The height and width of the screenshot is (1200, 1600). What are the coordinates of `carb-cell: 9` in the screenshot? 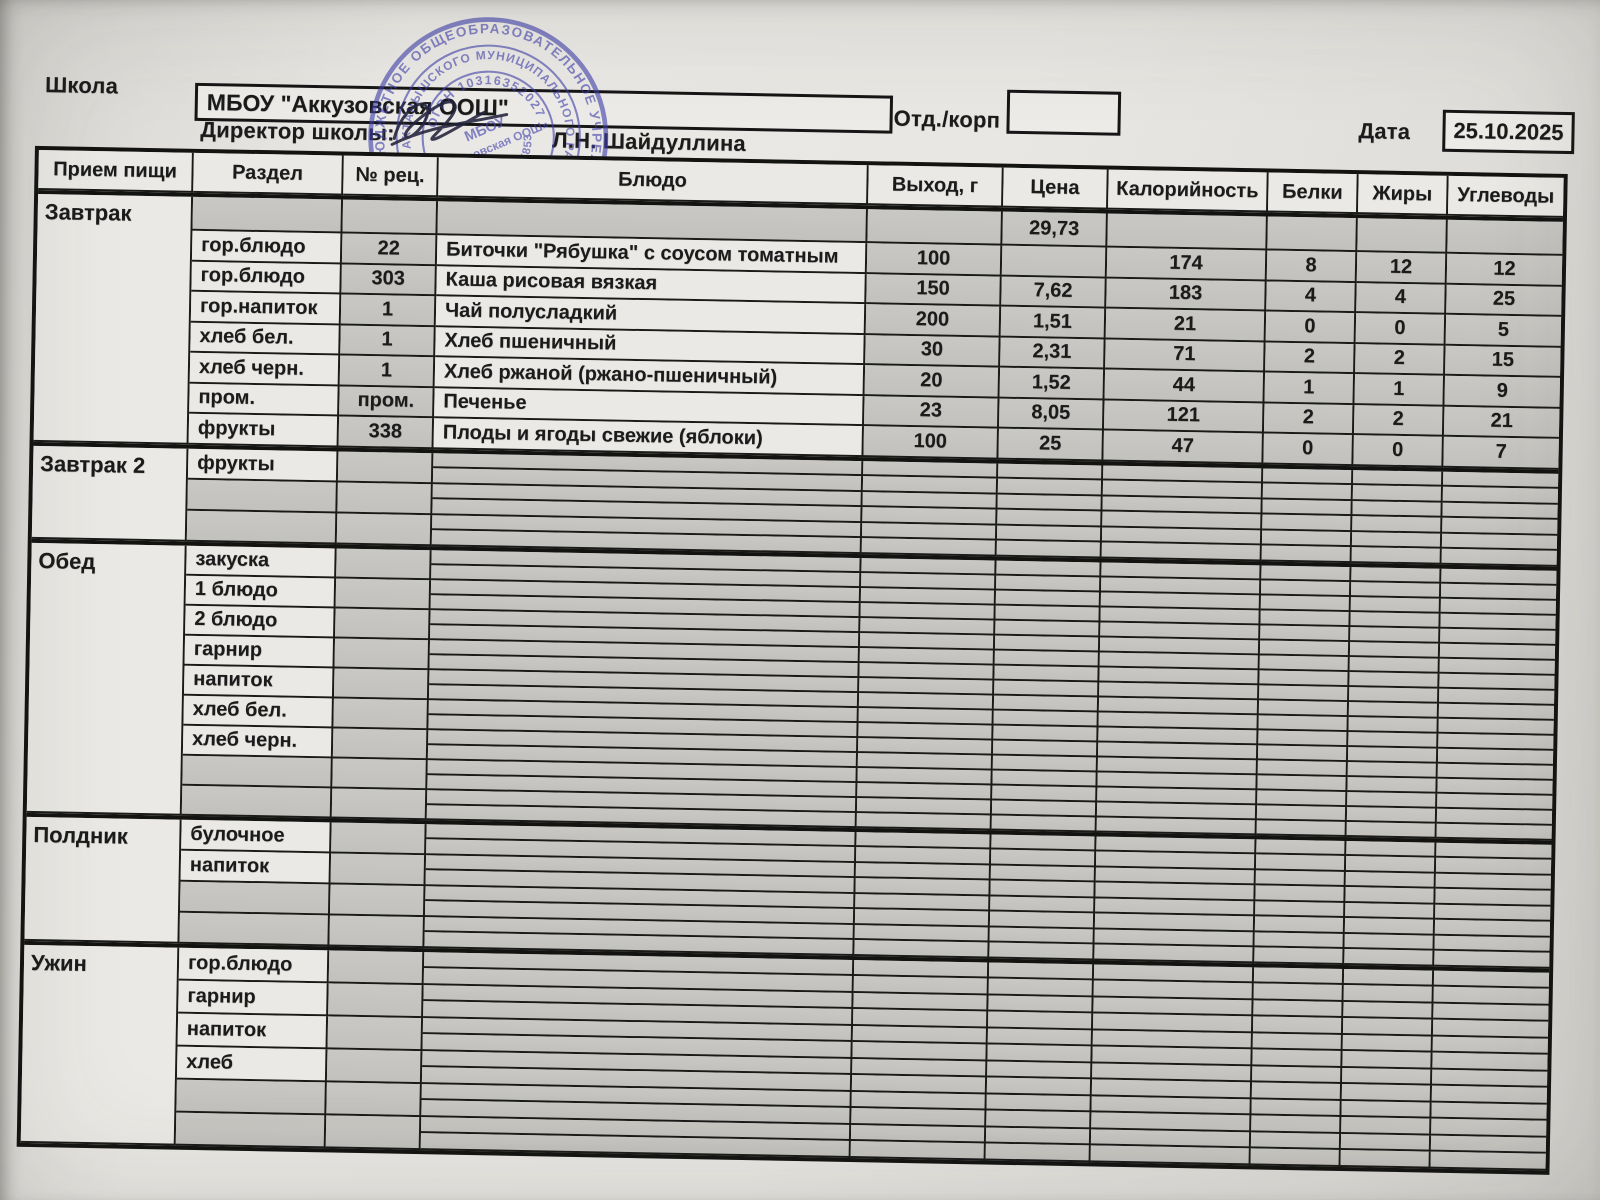 It's located at (1502, 392).